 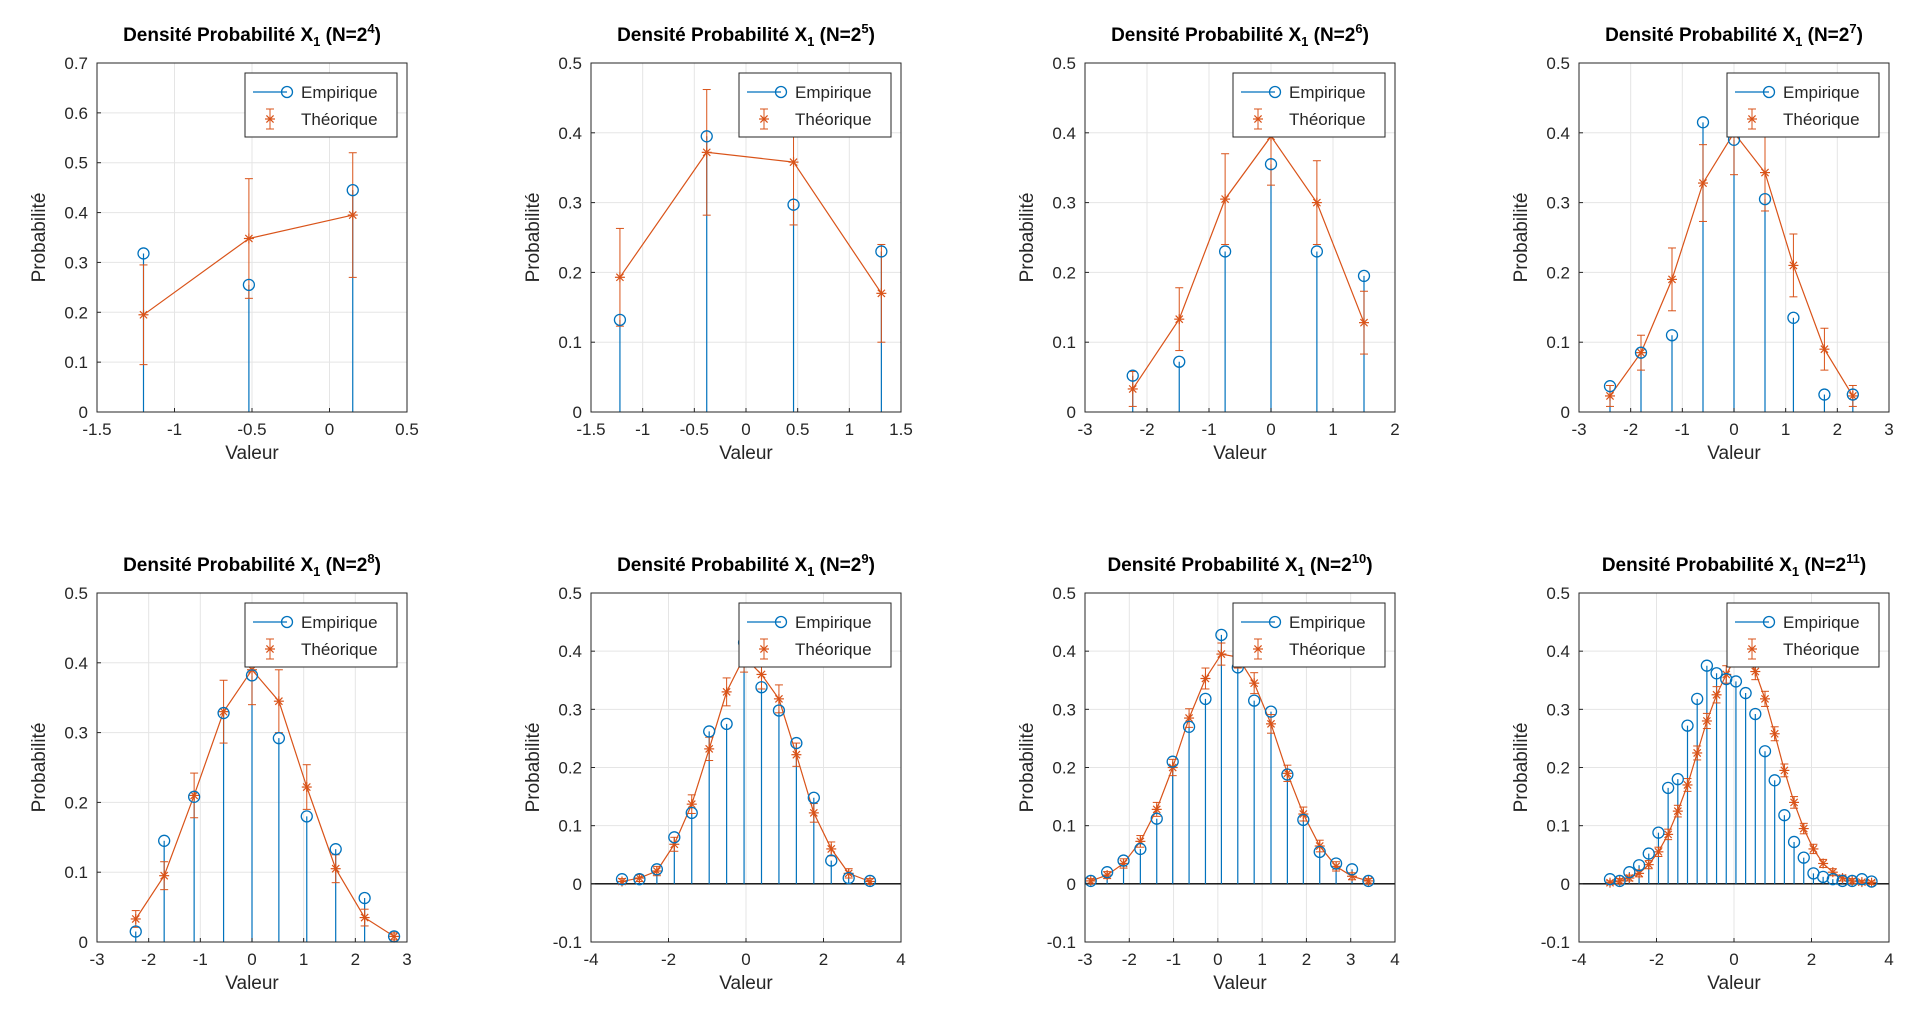 I want to click on x-tick-label: -2, so click(x=148, y=959).